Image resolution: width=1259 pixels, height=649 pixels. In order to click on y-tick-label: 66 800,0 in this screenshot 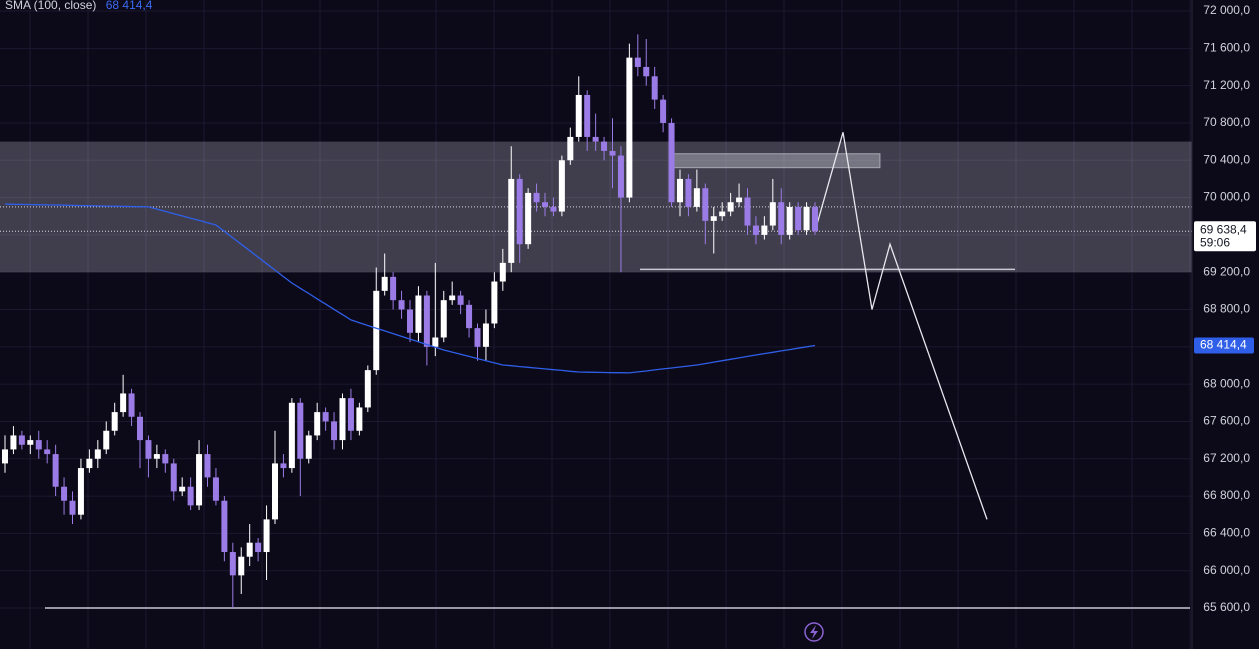, I will do `click(1226, 495)`.